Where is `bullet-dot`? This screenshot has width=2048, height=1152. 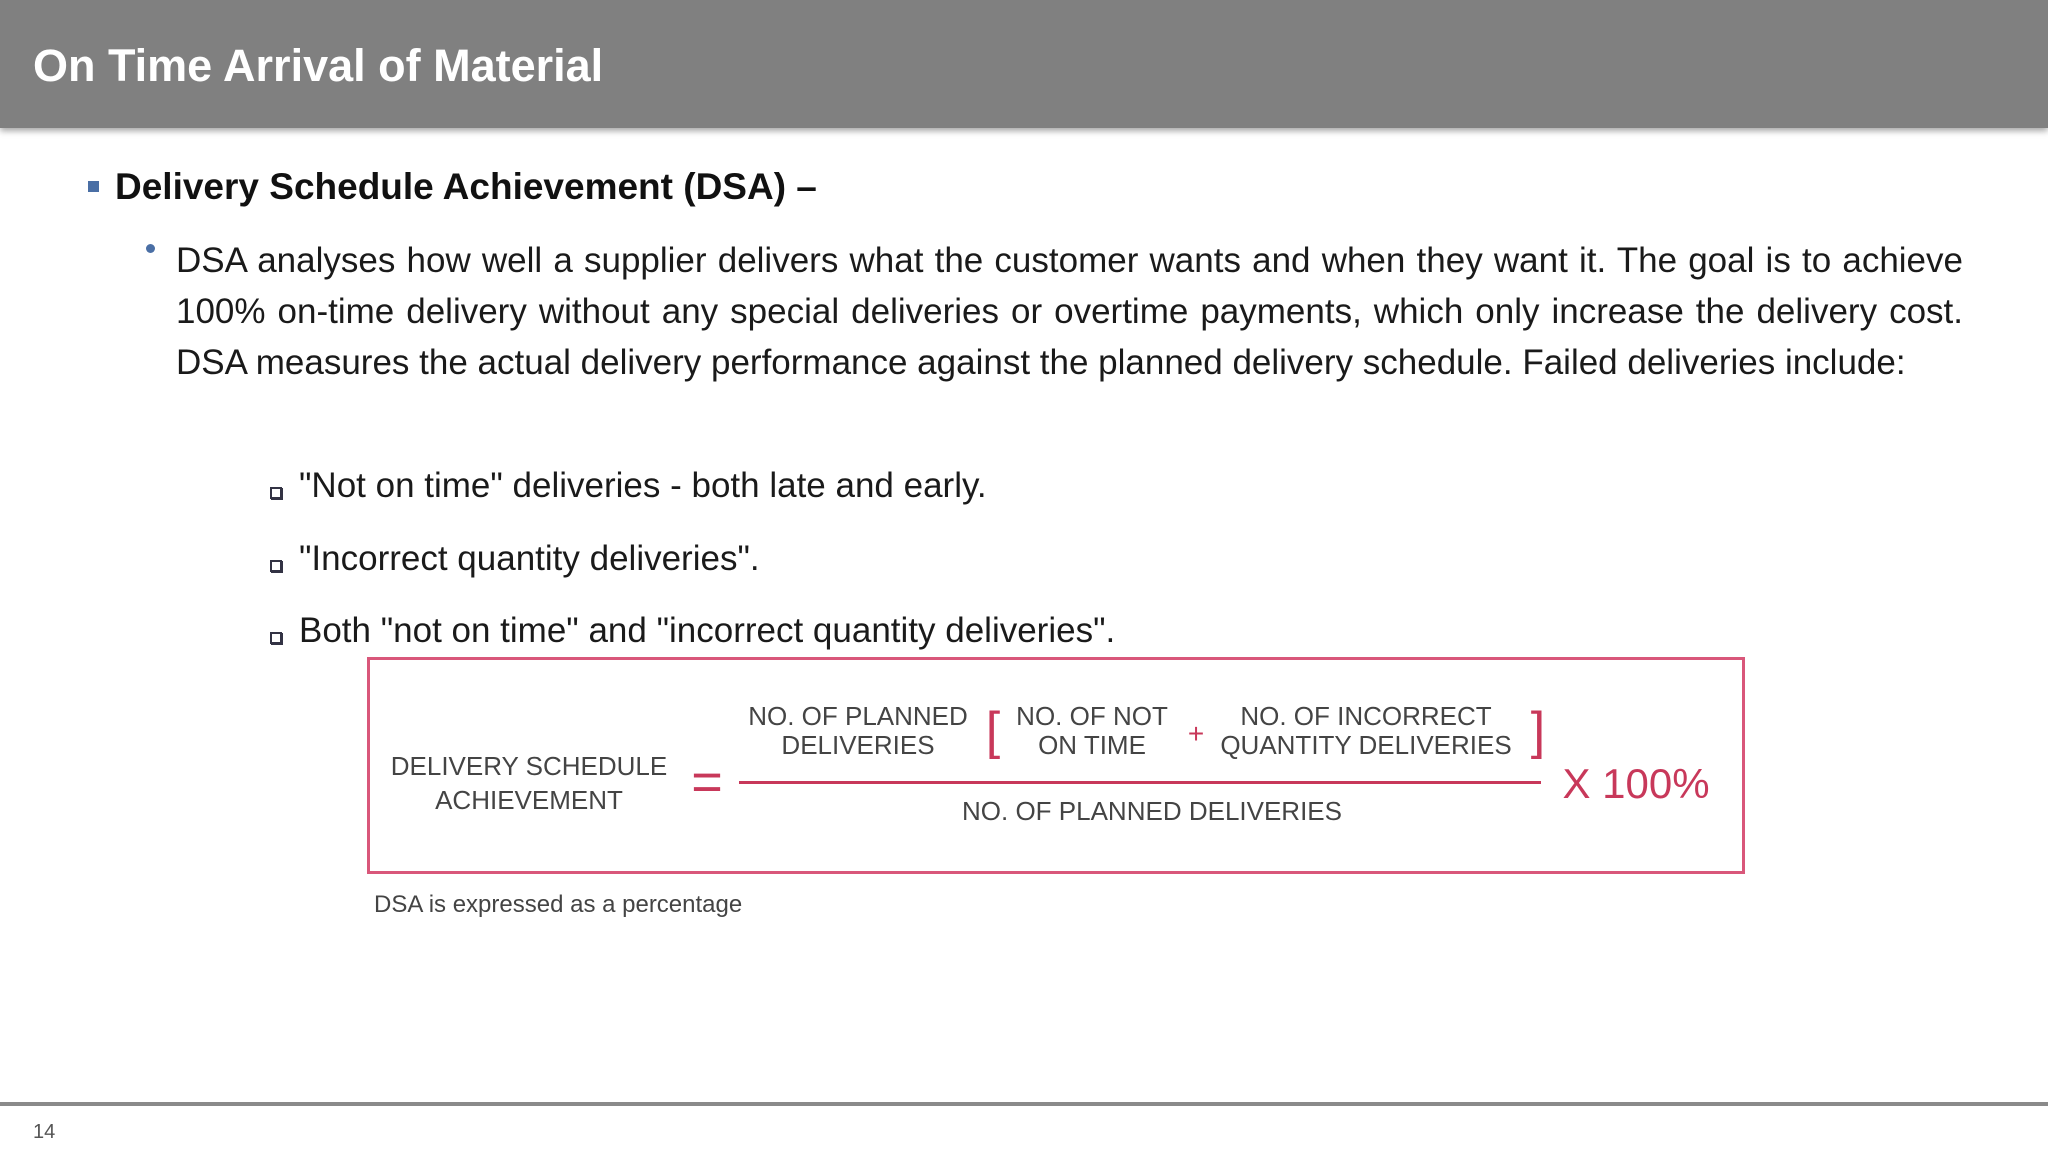 bullet-dot is located at coordinates (150, 248).